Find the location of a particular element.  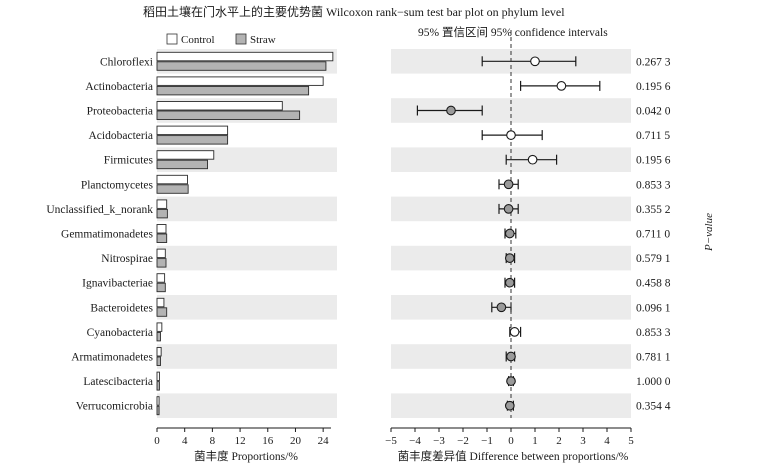

category-label: Armatimonadetes is located at coordinates (112, 358).